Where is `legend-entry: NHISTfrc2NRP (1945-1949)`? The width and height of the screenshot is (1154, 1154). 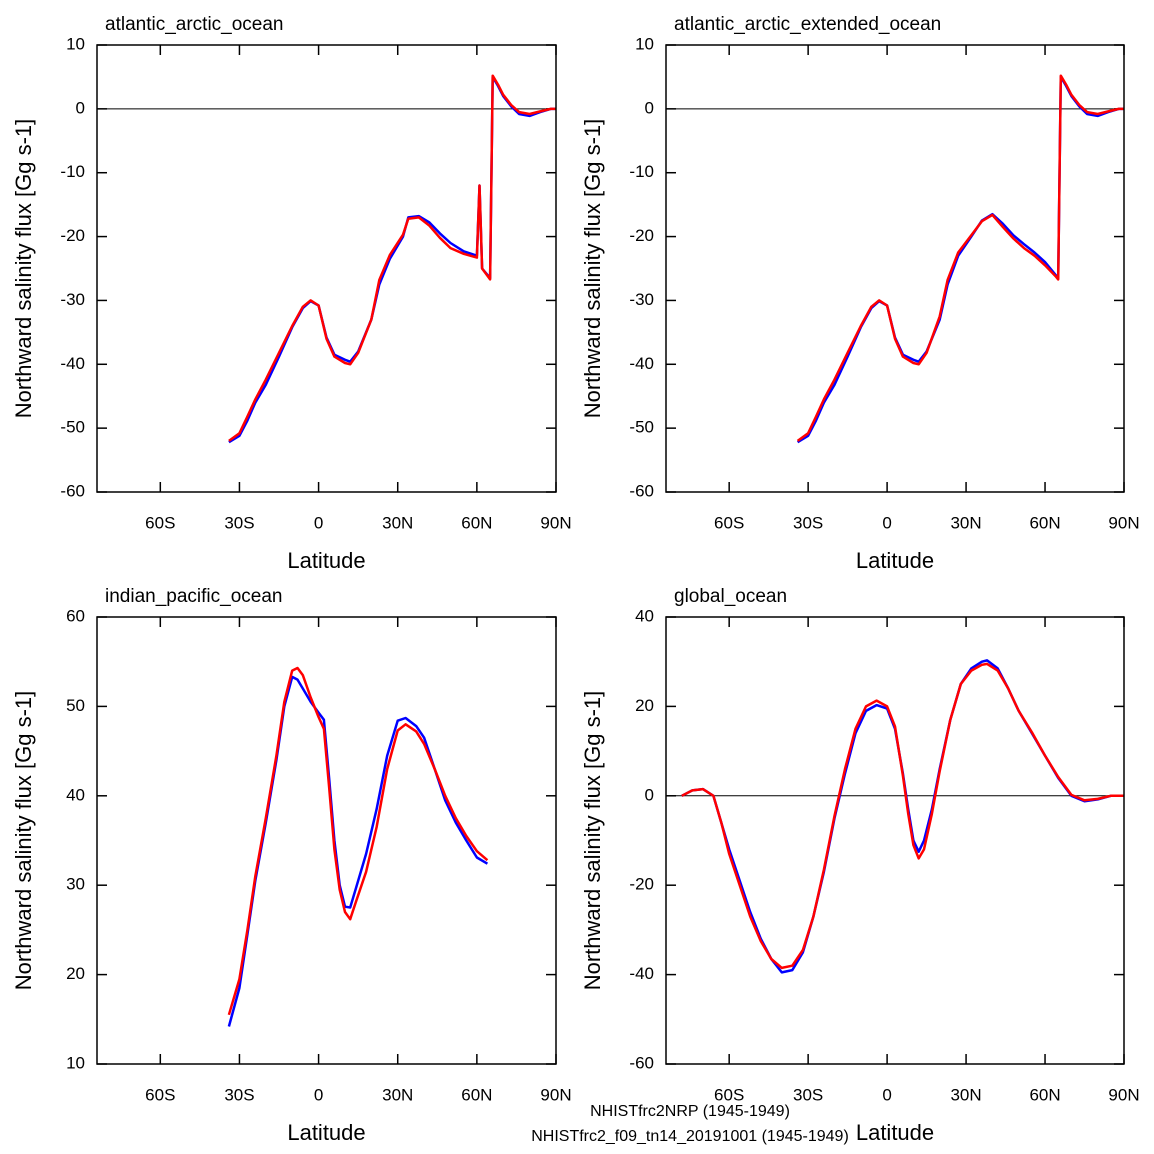 legend-entry: NHISTfrc2NRP (1945-1949) is located at coordinates (690, 1111).